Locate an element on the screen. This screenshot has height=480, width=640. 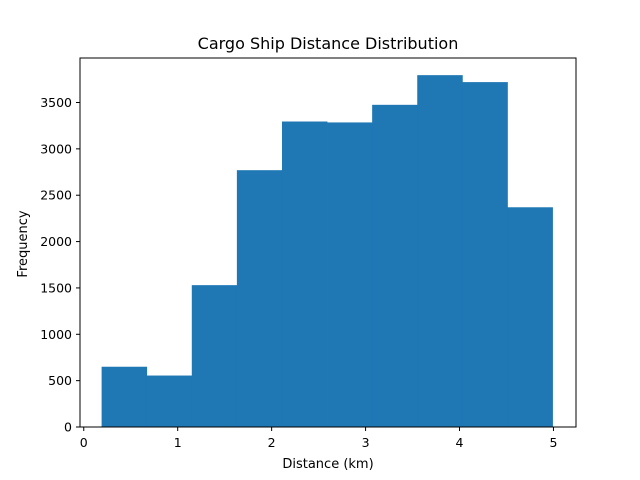
y-tick-label: 3000 is located at coordinates (56, 148).